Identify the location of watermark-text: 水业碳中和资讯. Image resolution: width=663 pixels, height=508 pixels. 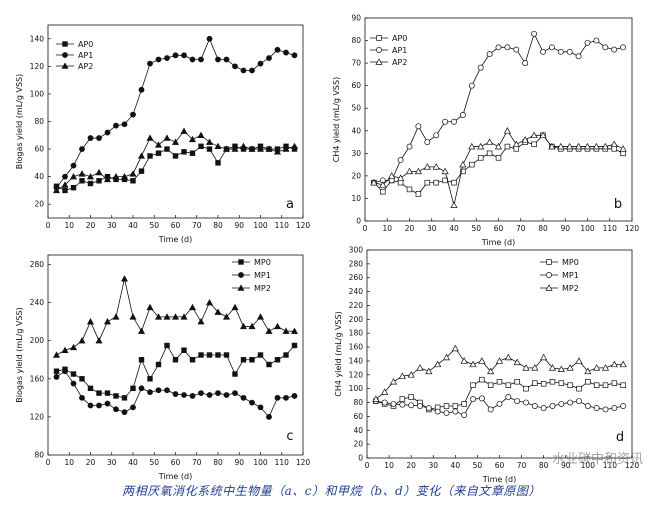
(598, 459).